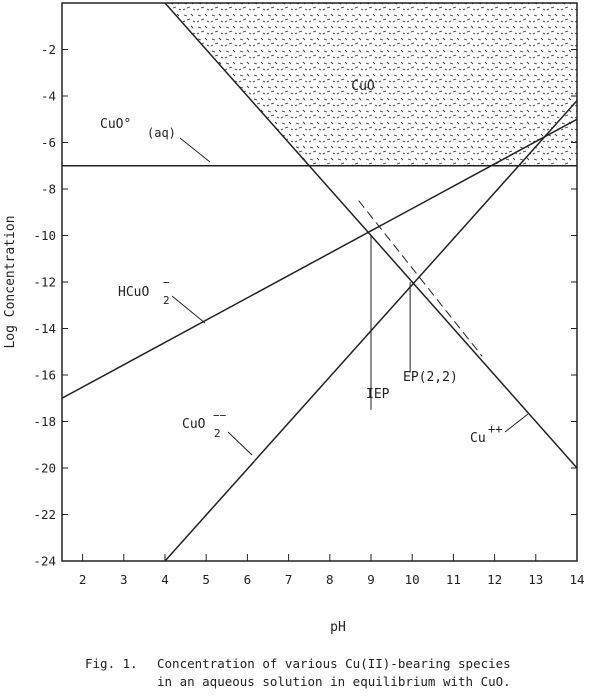 The image size is (600, 696). I want to click on cuo-region-label: CuO, so click(363, 86).